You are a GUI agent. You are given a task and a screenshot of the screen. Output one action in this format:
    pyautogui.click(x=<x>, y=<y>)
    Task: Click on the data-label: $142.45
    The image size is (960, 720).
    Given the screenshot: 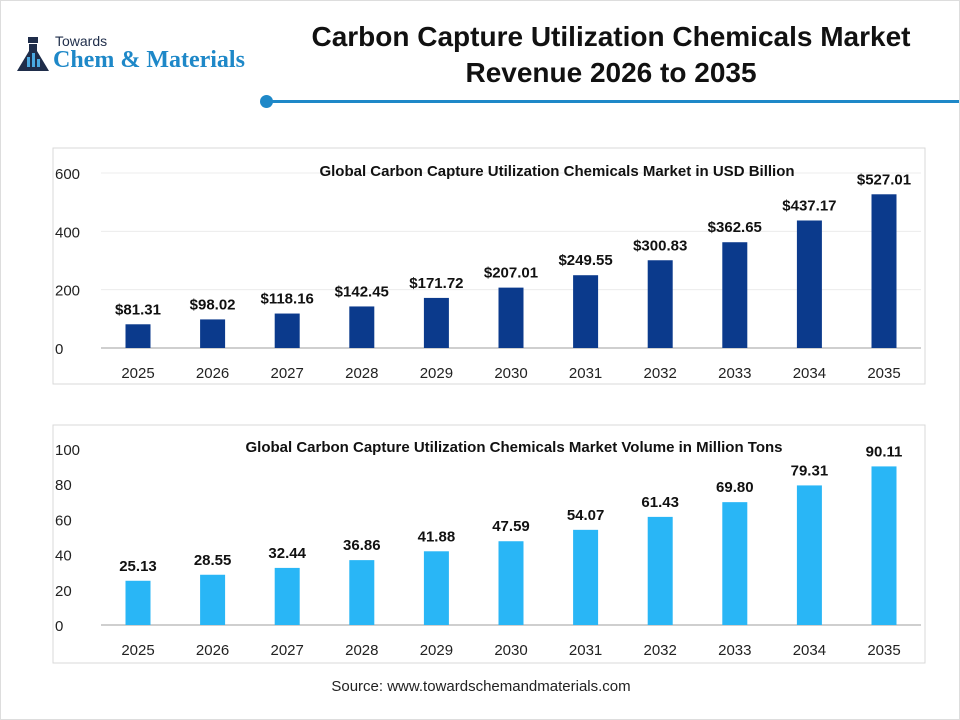 What is the action you would take?
    pyautogui.click(x=362, y=291)
    